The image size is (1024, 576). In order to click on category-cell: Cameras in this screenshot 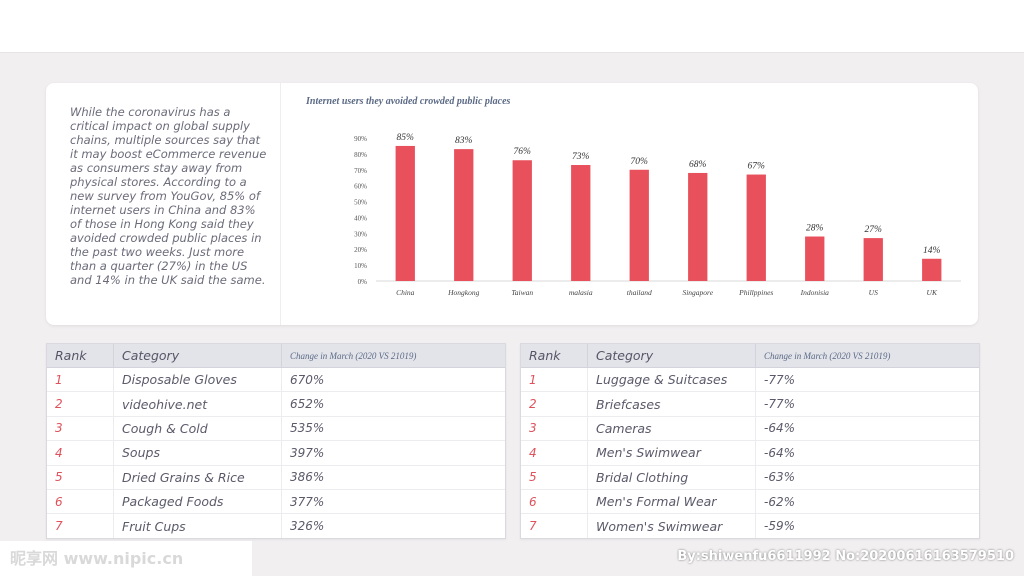, I will do `click(672, 428)`.